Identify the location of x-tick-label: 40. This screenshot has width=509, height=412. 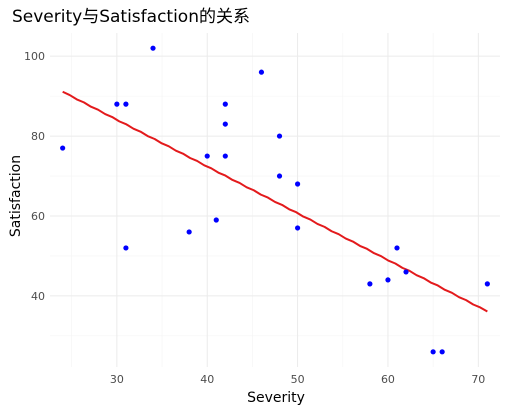
(207, 379).